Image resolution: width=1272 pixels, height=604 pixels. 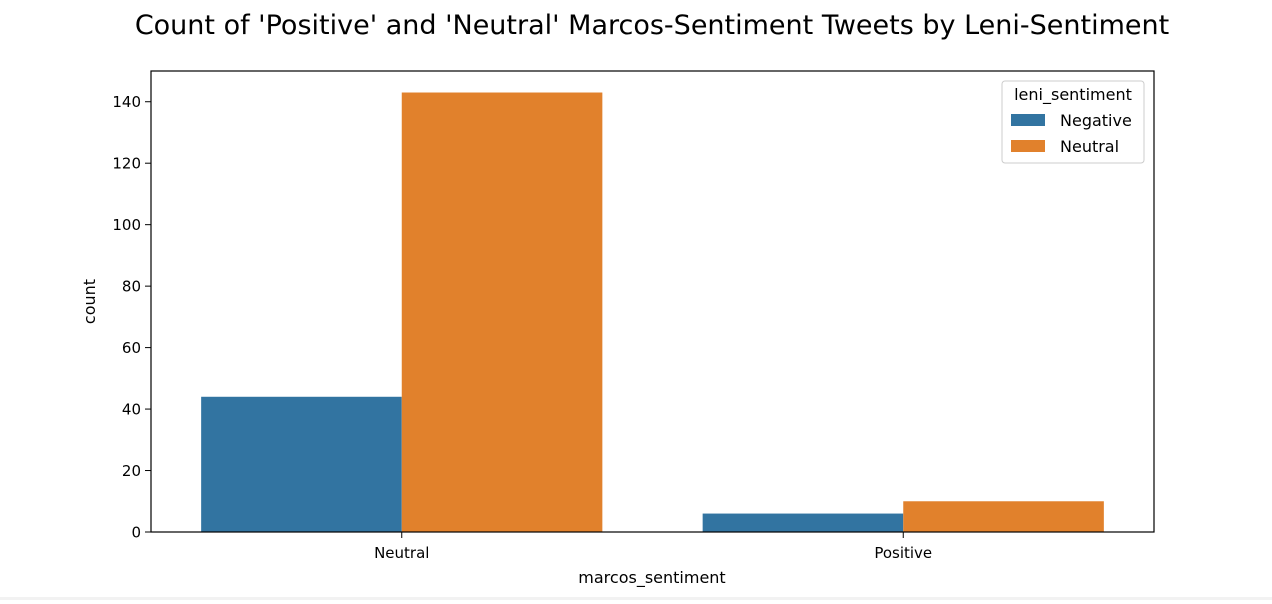 I want to click on legend: leni_sentiment Negative Neutral, so click(x=1073, y=122).